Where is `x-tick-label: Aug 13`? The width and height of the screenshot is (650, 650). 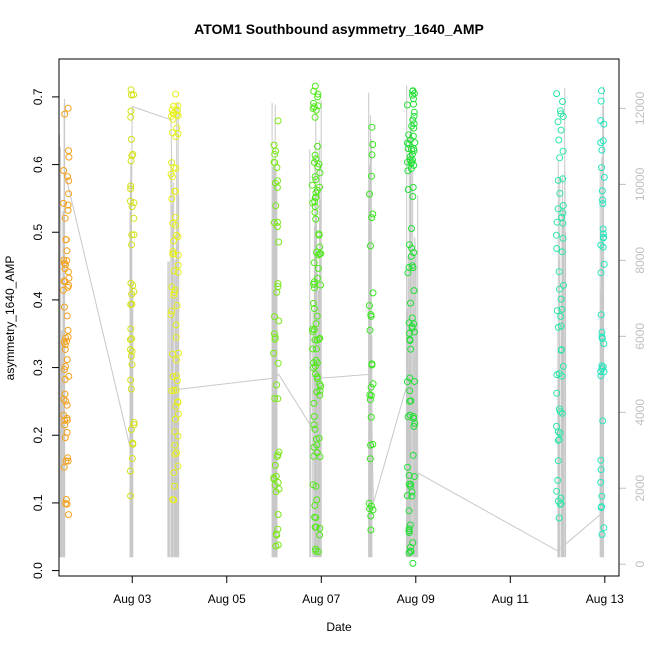 x-tick-label: Aug 13 is located at coordinates (605, 599).